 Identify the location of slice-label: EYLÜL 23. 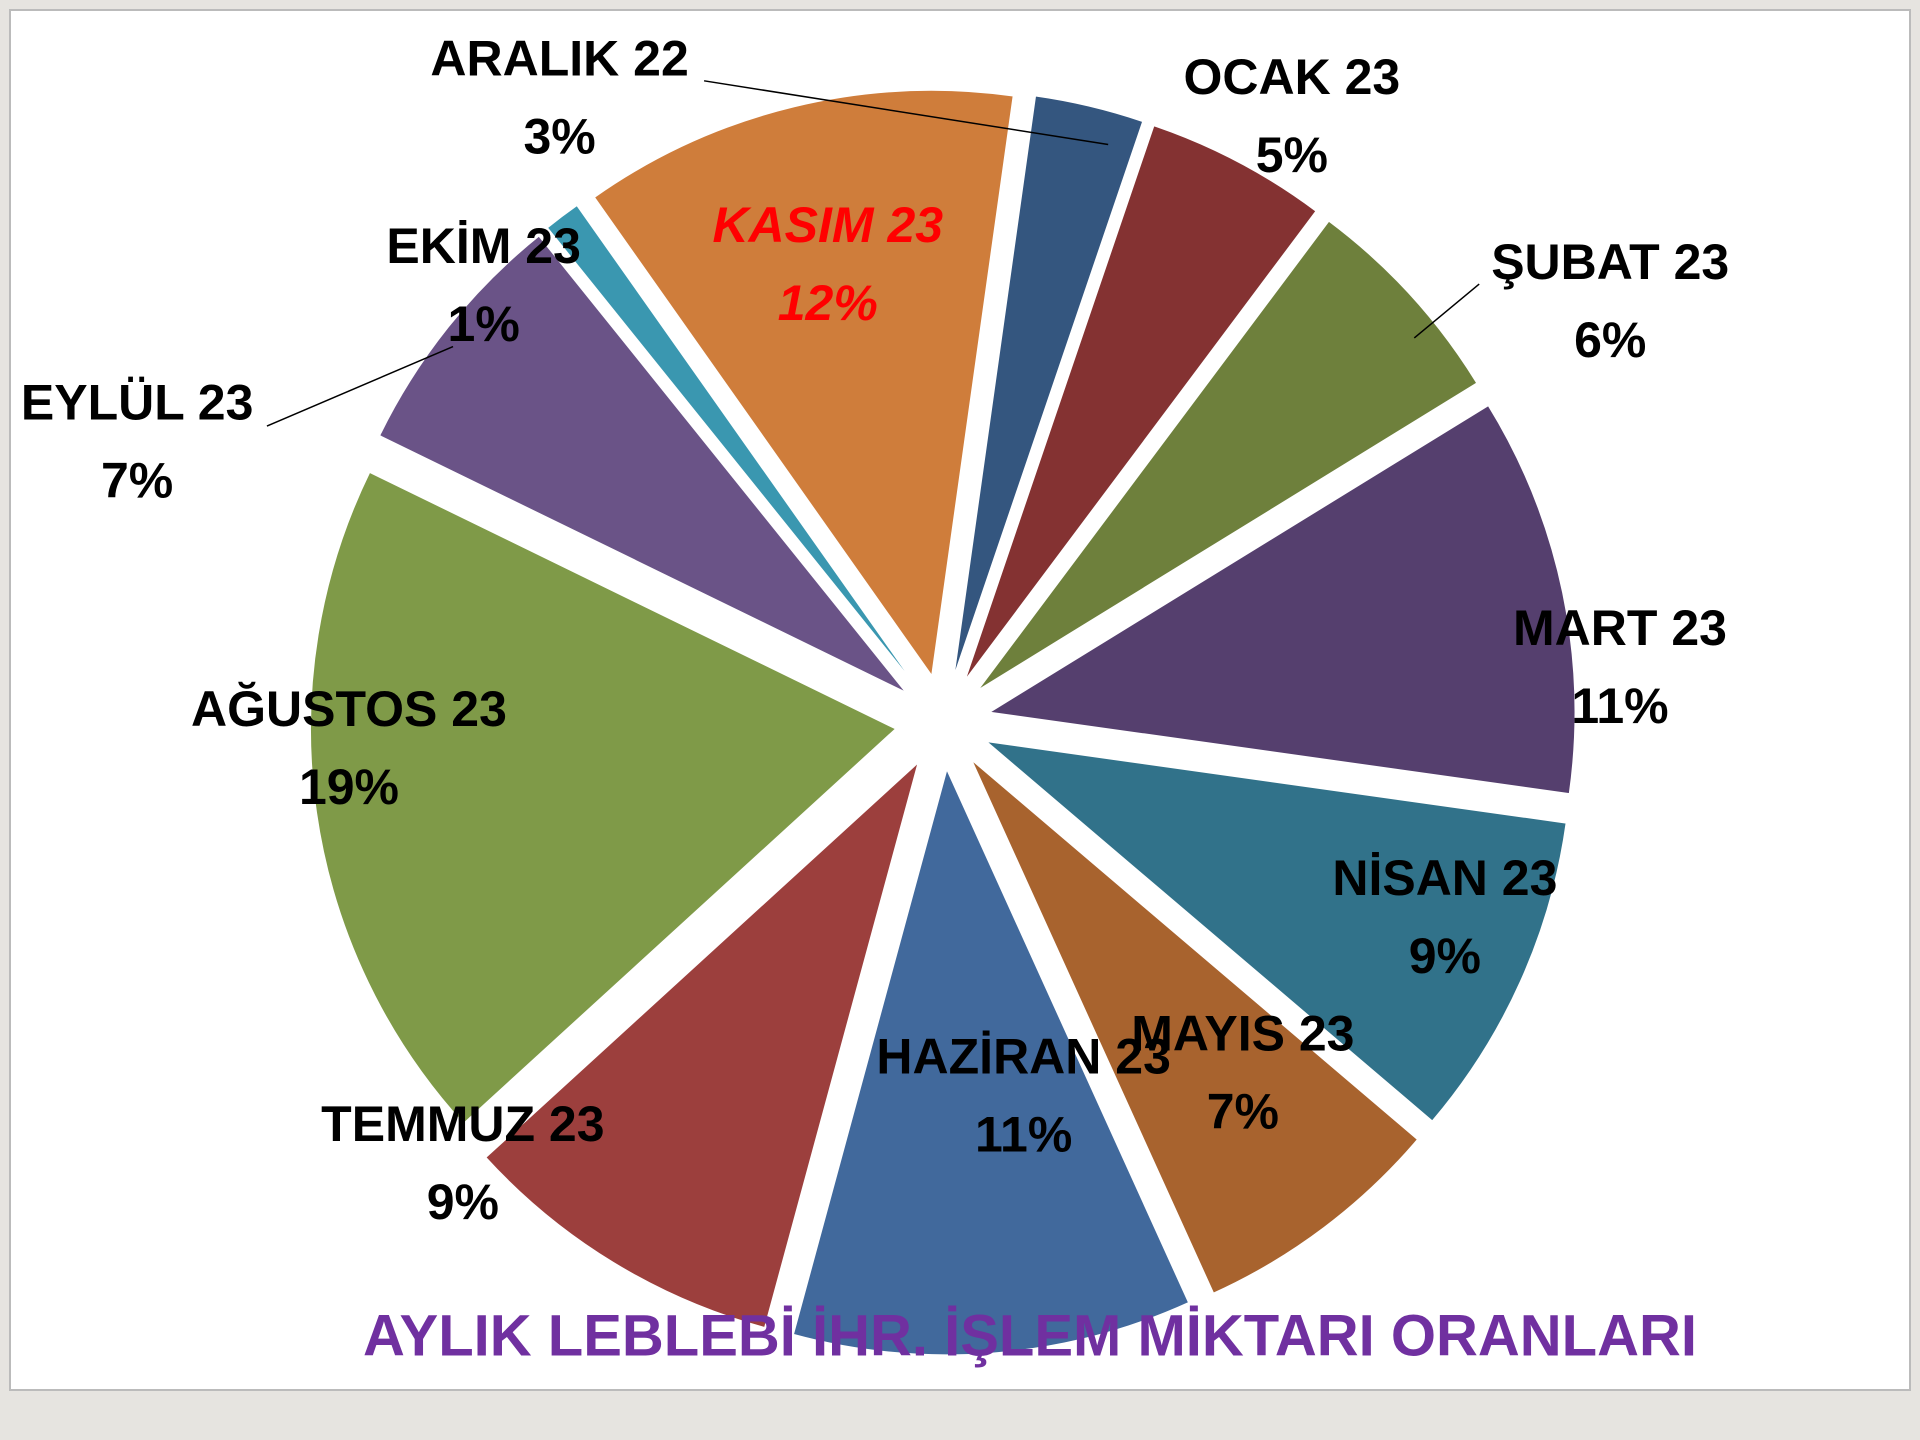
(137, 403).